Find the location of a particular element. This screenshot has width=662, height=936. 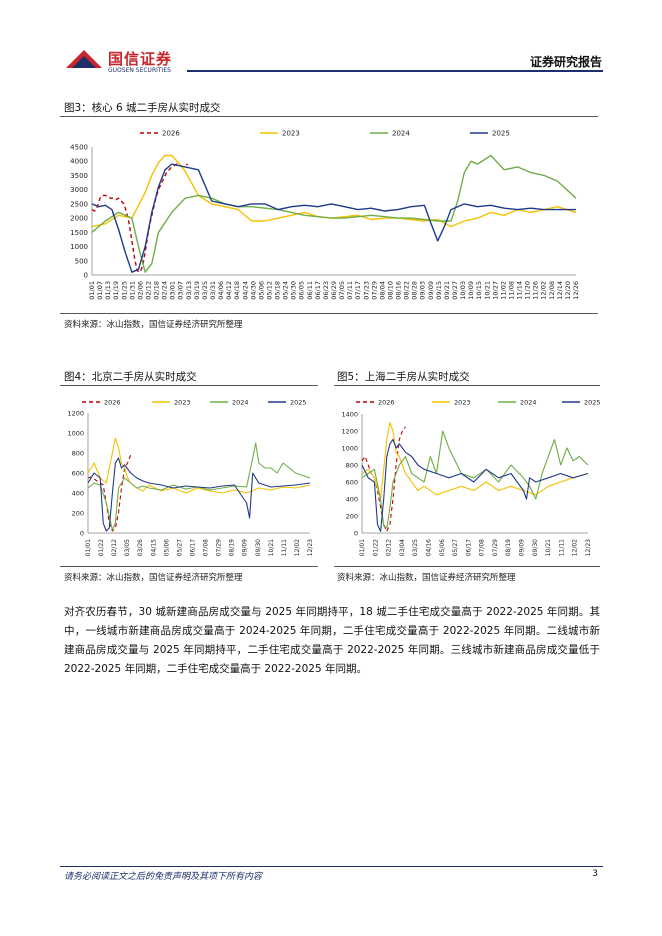

x-tick-label: 11/11 is located at coordinates (284, 547).